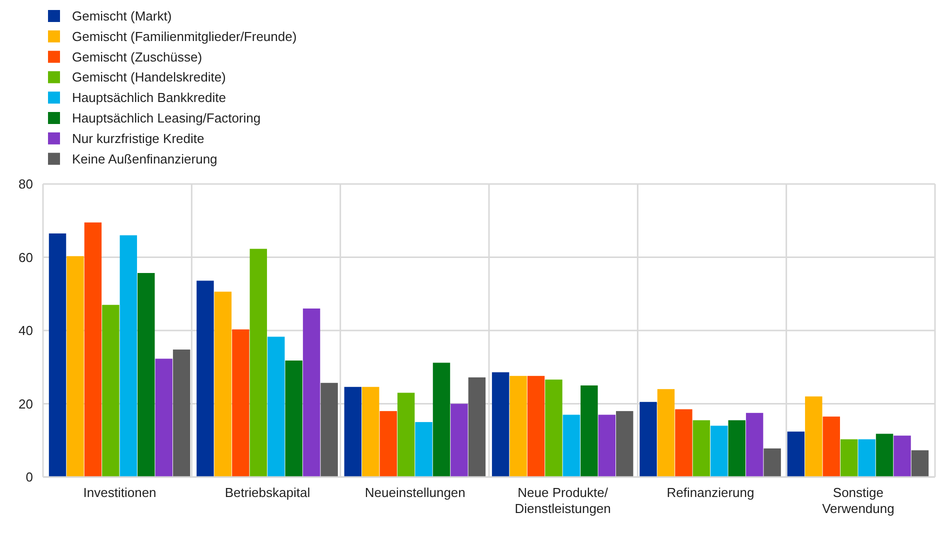 This screenshot has width=939, height=539. Describe the element at coordinates (710, 492) in the screenshot. I see `x-tick-label: Refinanzierung` at that location.